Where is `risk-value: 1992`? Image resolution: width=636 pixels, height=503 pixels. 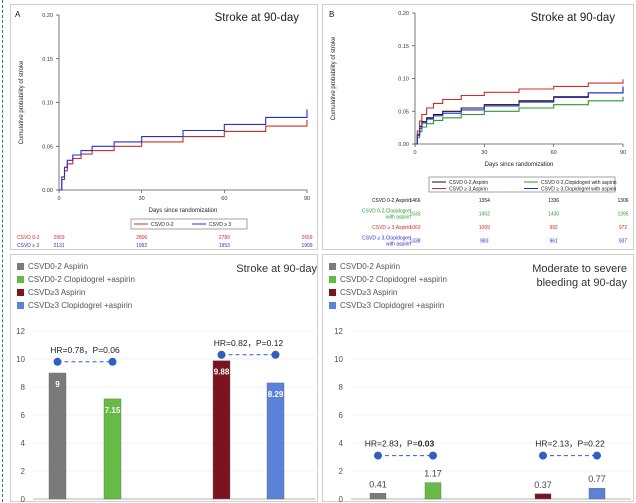
risk-value: 1992 is located at coordinates (141, 246).